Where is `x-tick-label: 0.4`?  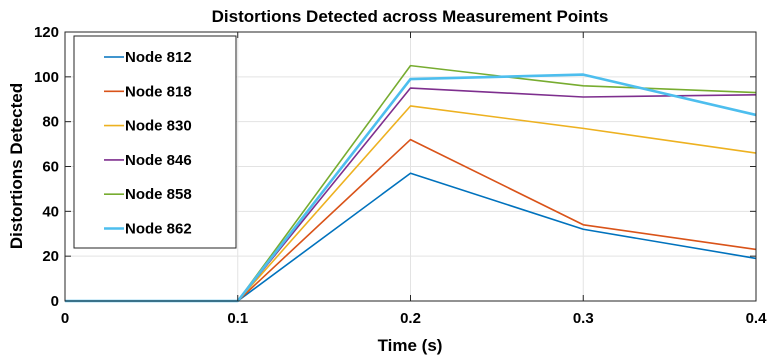 x-tick-label: 0.4 is located at coordinates (757, 318).